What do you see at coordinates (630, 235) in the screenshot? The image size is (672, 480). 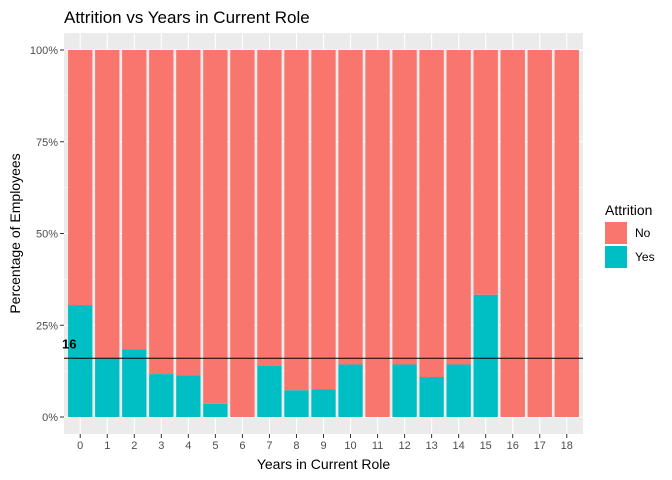 I see `legend: Attrition No Yes` at bounding box center [630, 235].